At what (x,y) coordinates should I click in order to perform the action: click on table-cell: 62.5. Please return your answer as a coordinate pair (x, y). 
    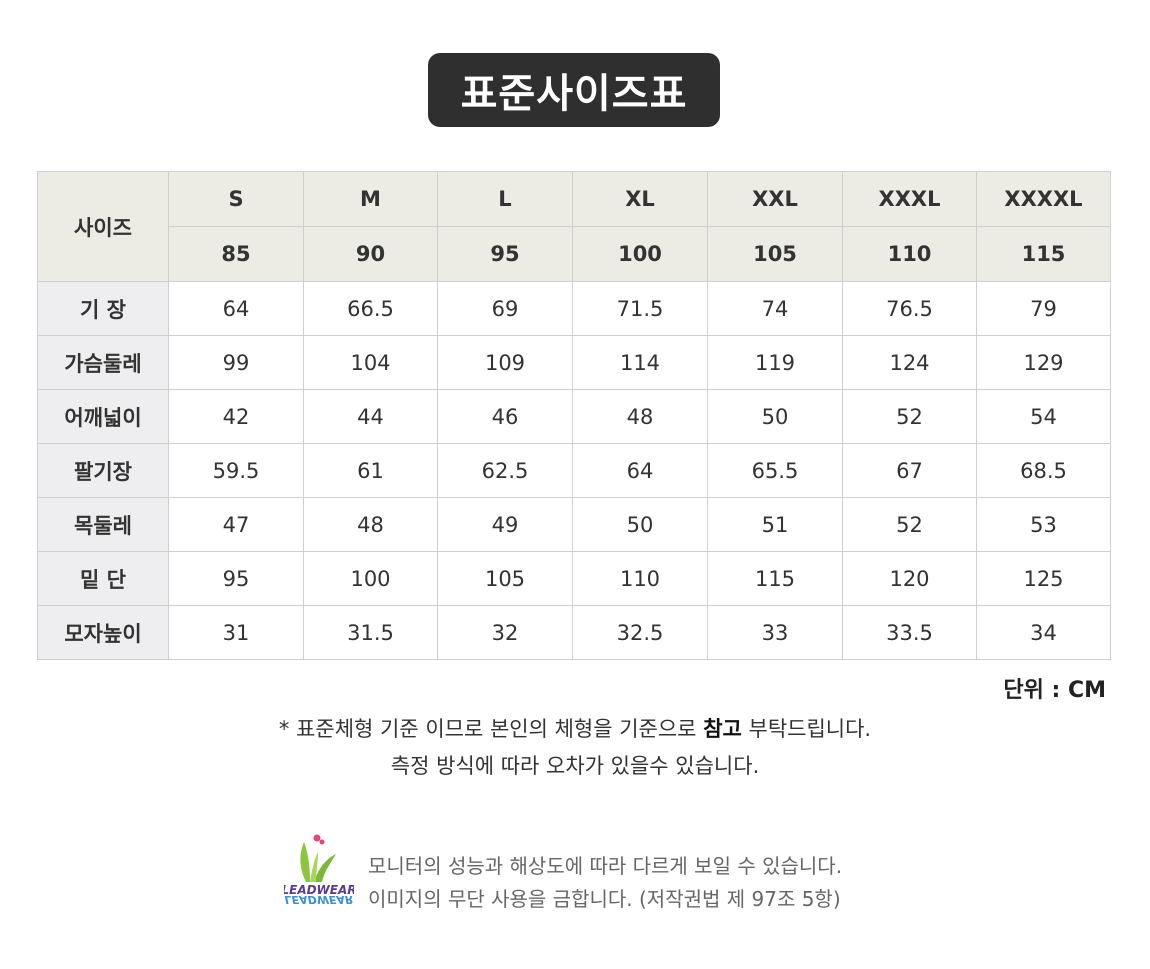
    Looking at the image, I should click on (505, 470).